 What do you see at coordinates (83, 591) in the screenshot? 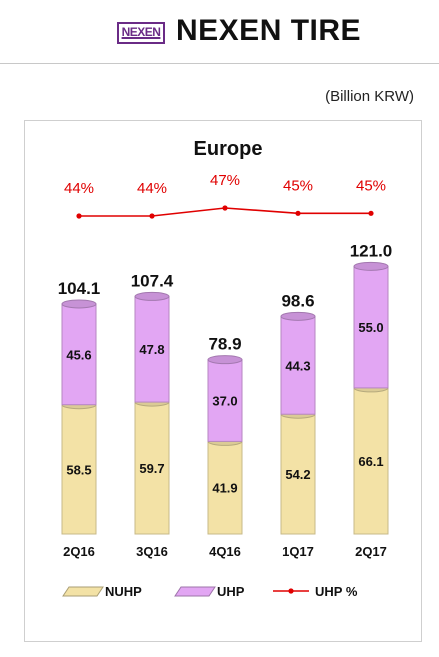
I see `legend-nuhp-swatch` at bounding box center [83, 591].